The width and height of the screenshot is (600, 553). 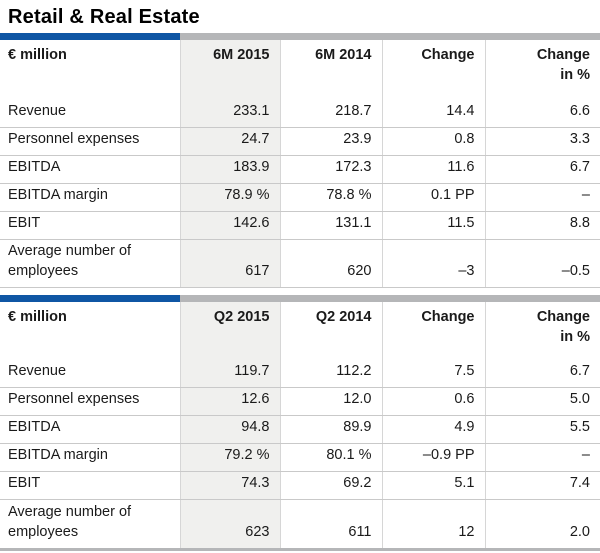 I want to click on value-change: –0.9 PP, so click(x=433, y=457).